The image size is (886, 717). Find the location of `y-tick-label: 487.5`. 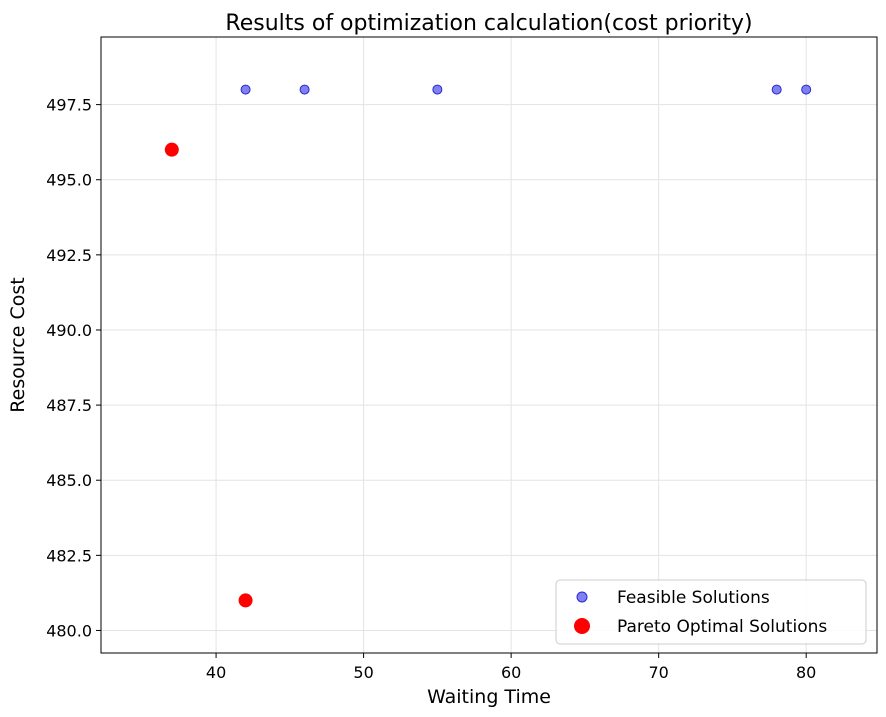

y-tick-label: 487.5 is located at coordinates (69, 405).